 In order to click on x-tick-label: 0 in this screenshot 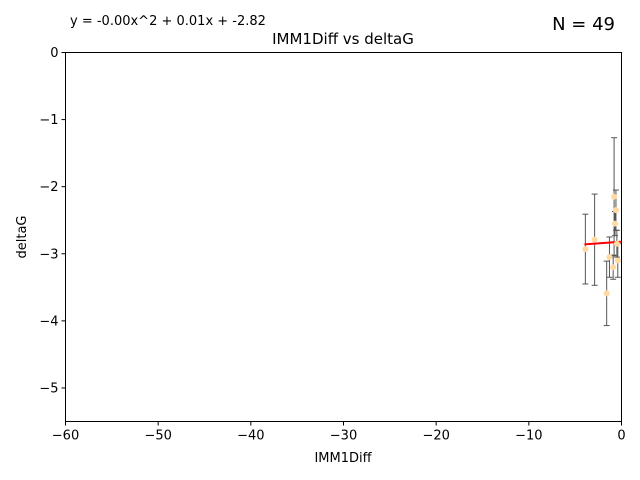, I will do `click(621, 436)`.